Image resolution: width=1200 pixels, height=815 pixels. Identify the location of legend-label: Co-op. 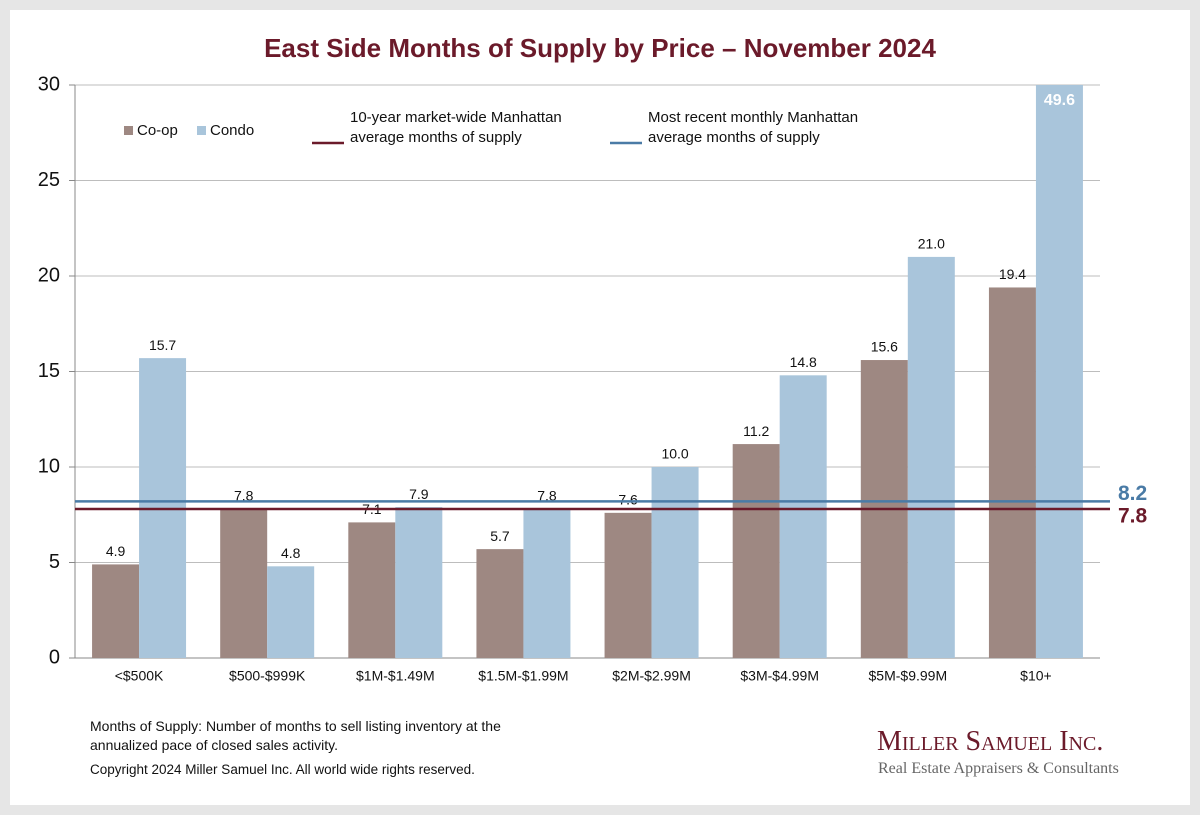
(157, 130).